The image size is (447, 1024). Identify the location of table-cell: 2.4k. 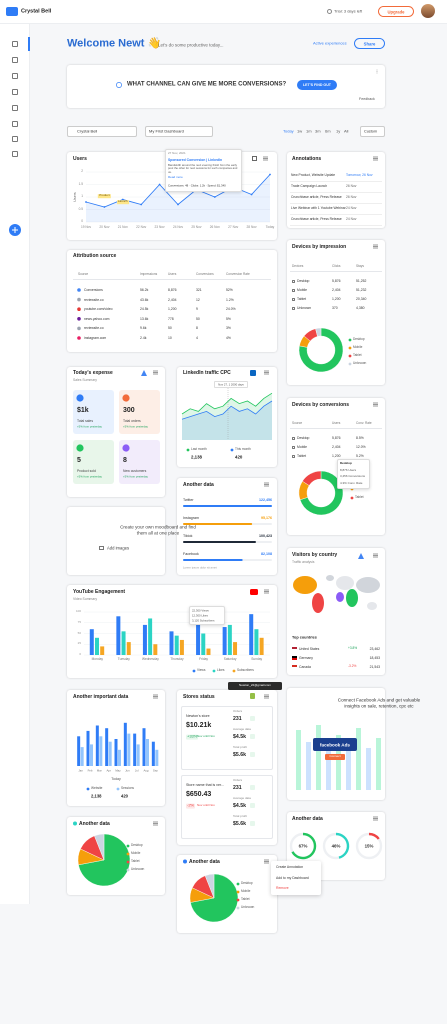
(143, 337).